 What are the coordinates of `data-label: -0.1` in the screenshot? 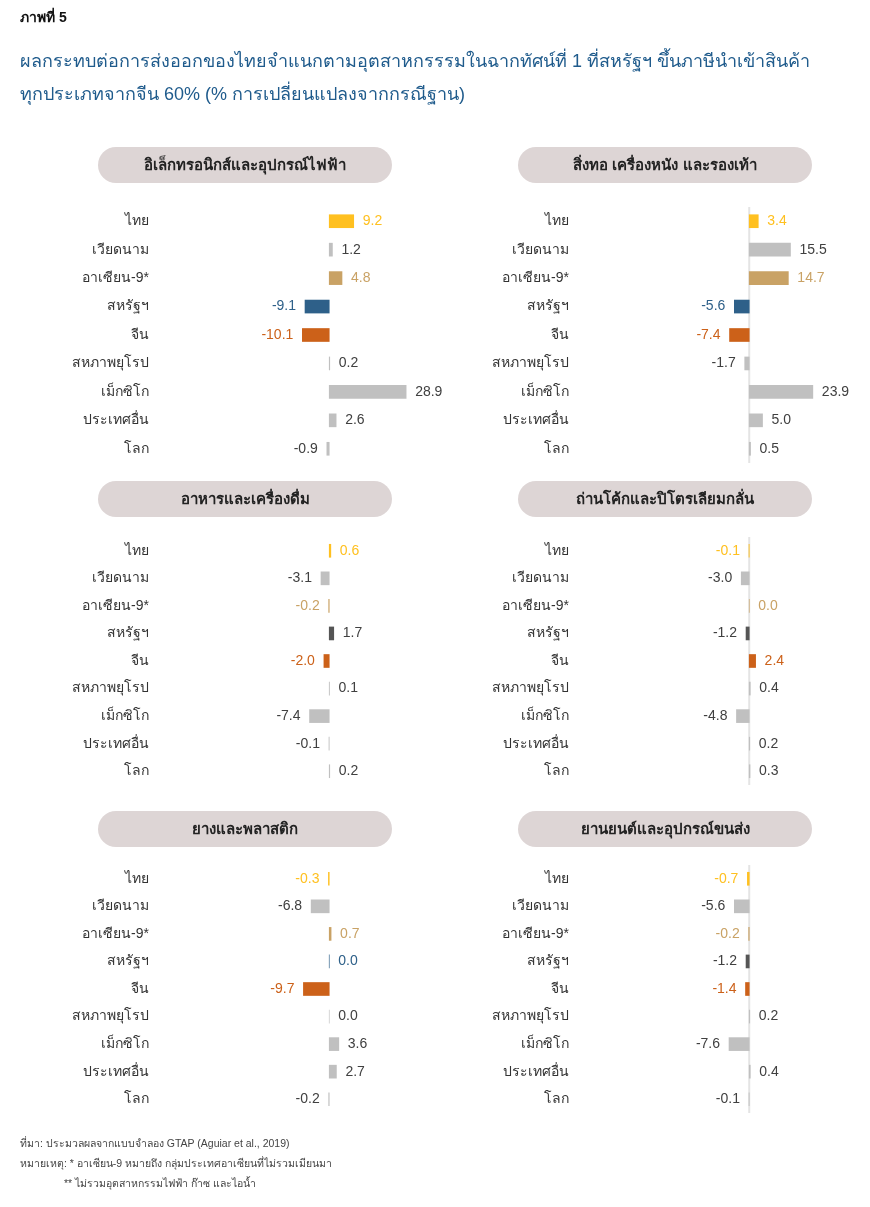 It's located at (728, 549).